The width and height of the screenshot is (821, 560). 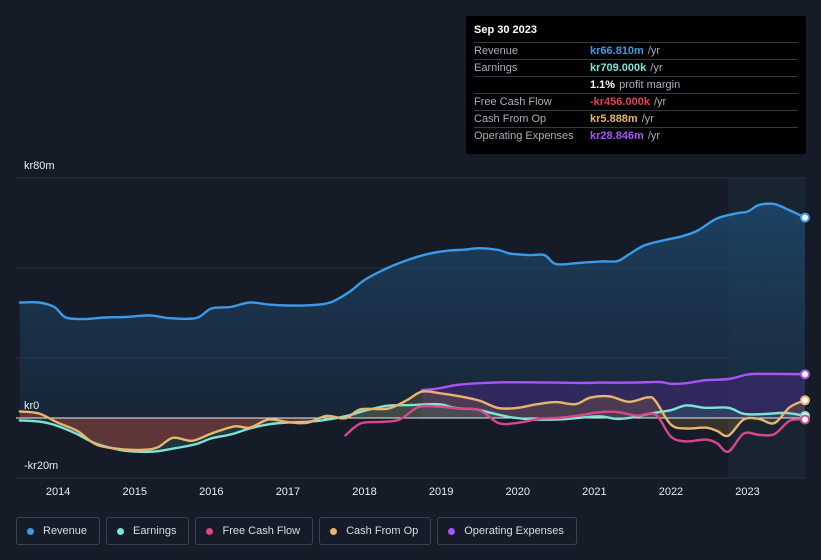 I want to click on legend-item-earnings: Earnings, so click(x=148, y=531).